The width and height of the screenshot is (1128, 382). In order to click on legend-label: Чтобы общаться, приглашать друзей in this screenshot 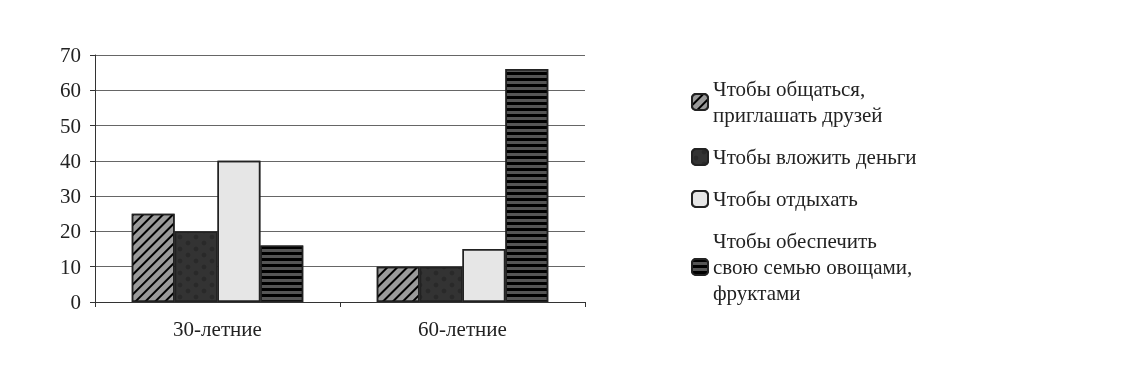, I will do `click(798, 102)`.